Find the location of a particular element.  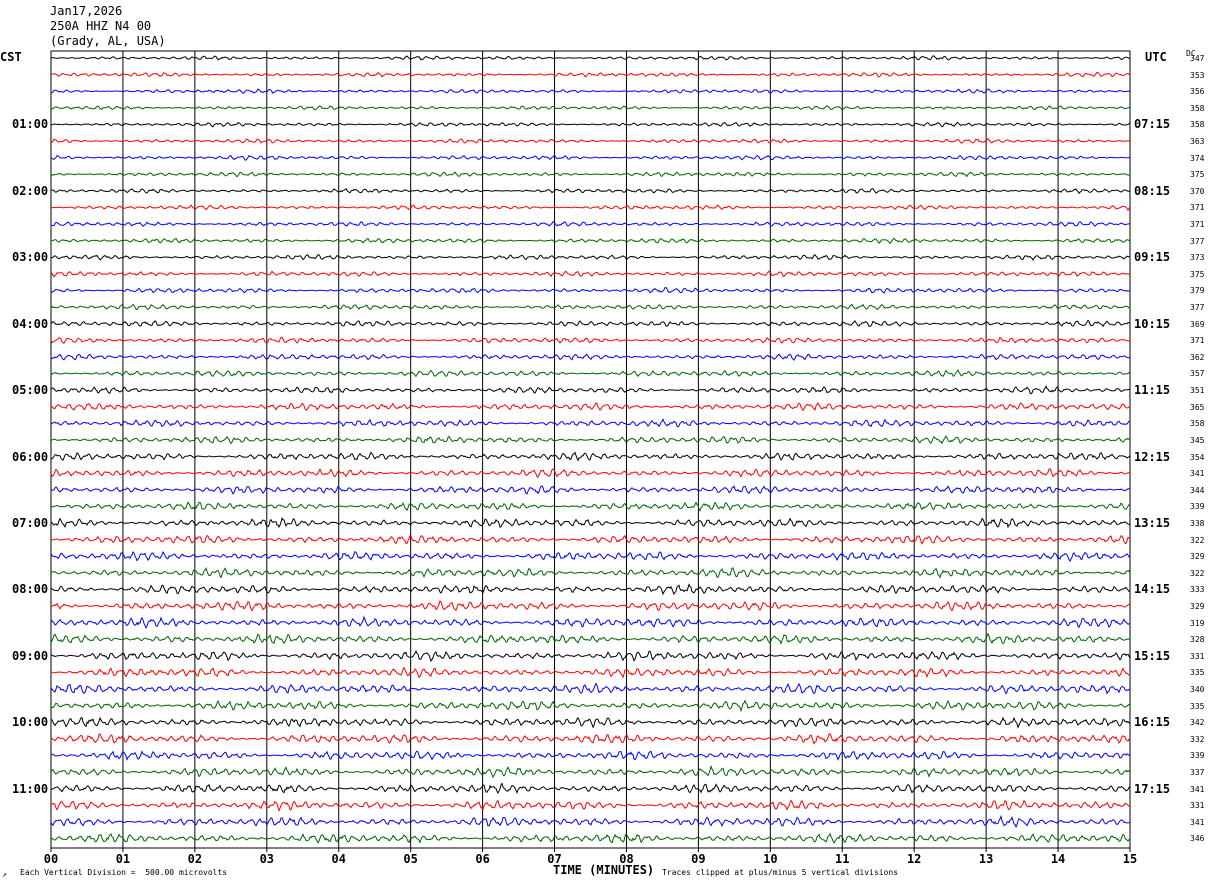

left-hour-label: 01:00 is located at coordinates (30, 124).